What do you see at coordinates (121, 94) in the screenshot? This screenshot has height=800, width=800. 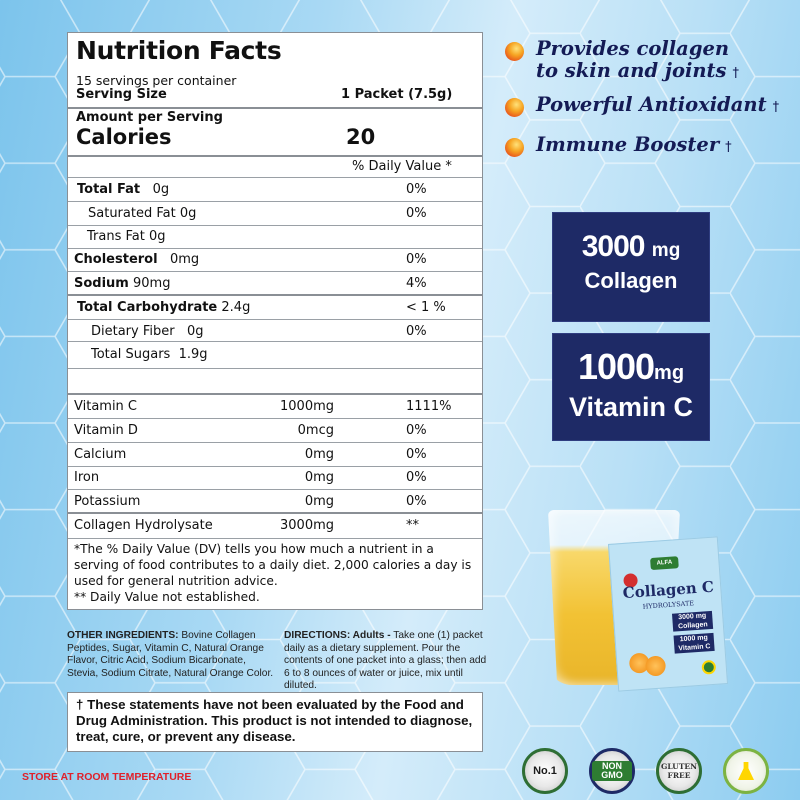 I see `serving-size-label: Serving Size` at bounding box center [121, 94].